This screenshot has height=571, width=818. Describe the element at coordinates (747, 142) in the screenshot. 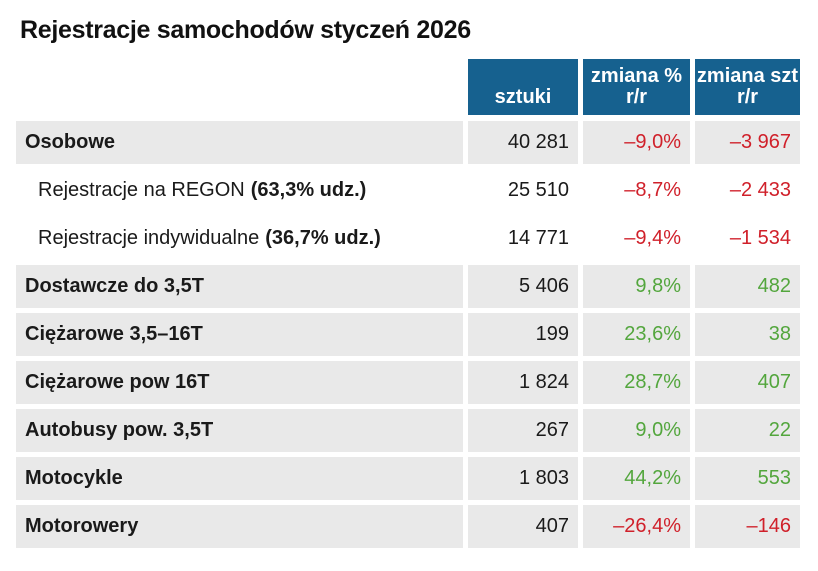

I see `cell-zmiana-szt: –3 967` at that location.